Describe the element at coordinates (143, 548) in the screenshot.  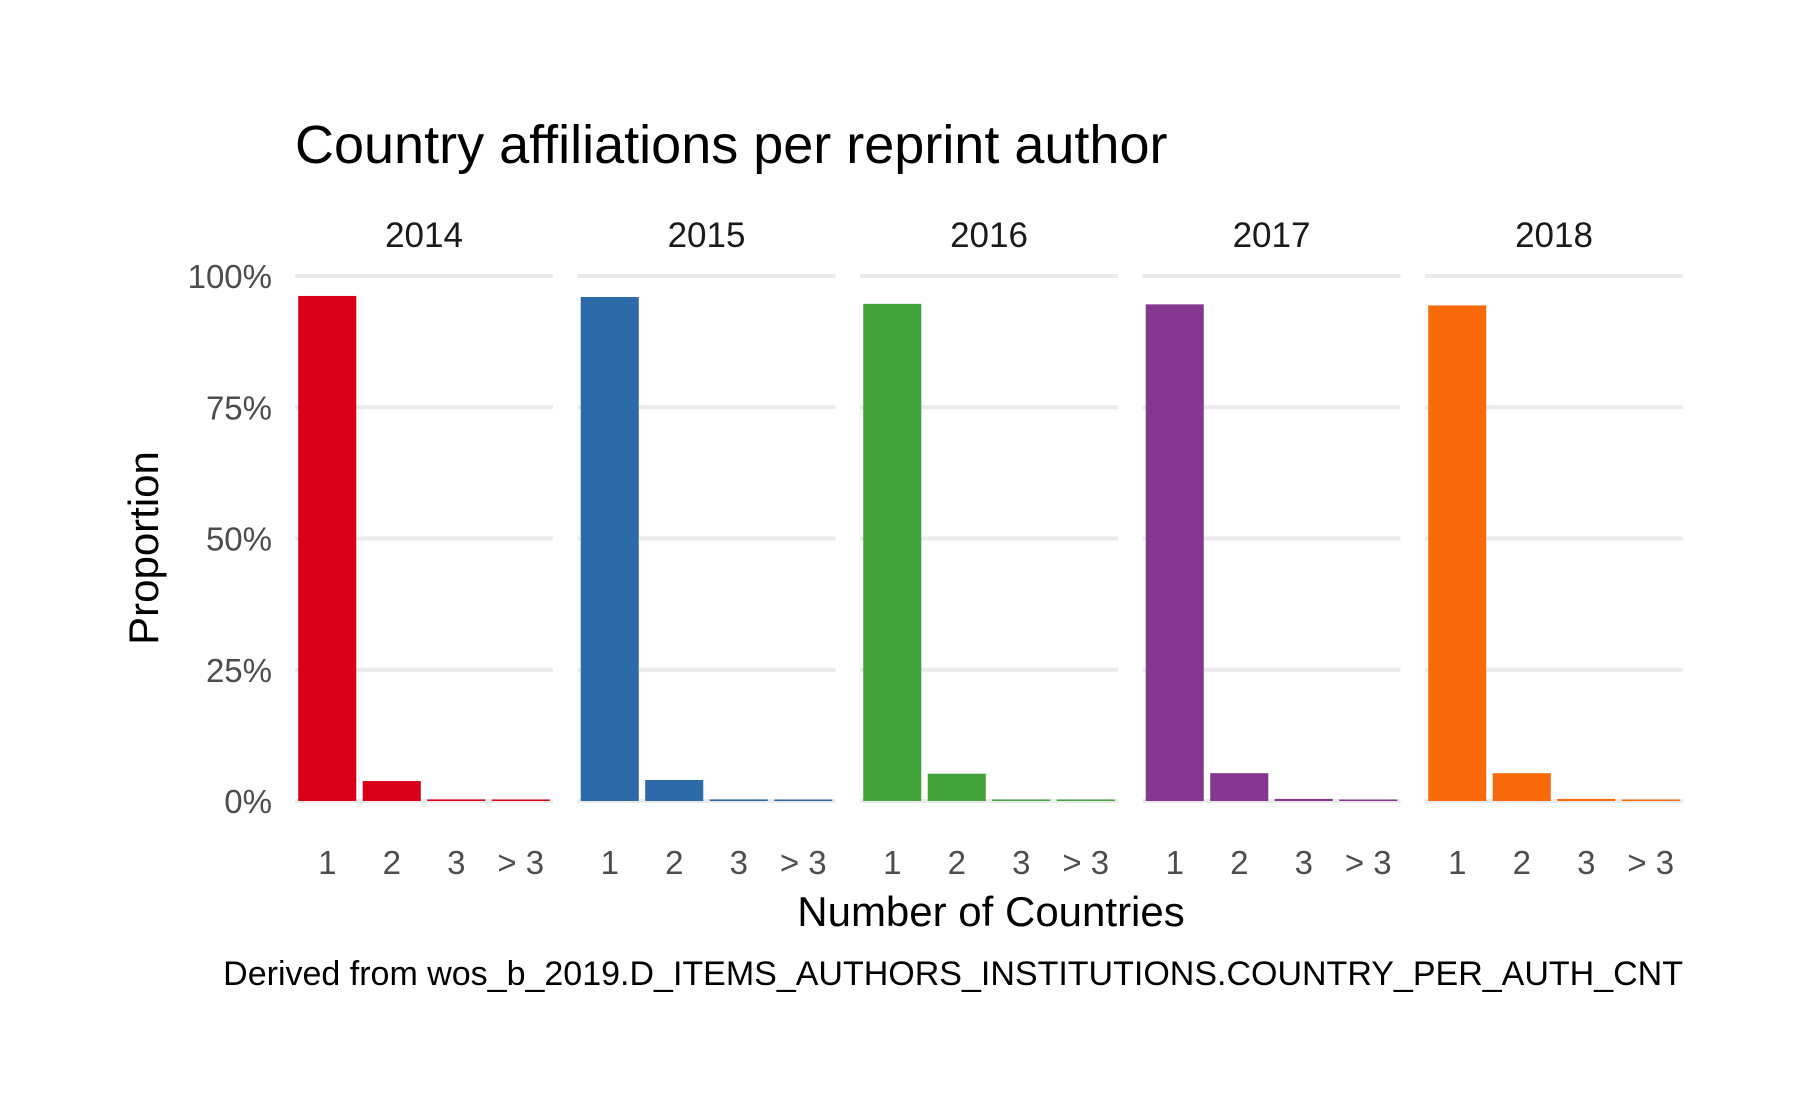
I see `y-axis-title: Proportion` at that location.